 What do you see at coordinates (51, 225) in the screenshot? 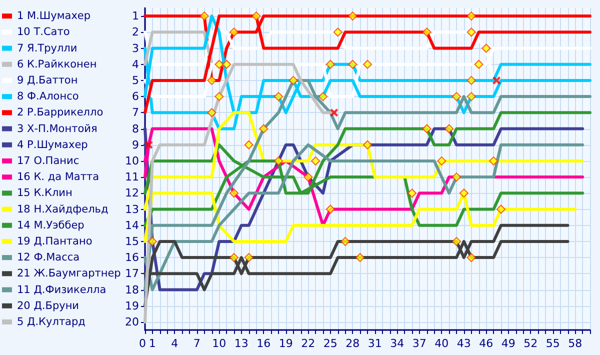
I see `legend-label: 14 М.Уэббер` at bounding box center [51, 225].